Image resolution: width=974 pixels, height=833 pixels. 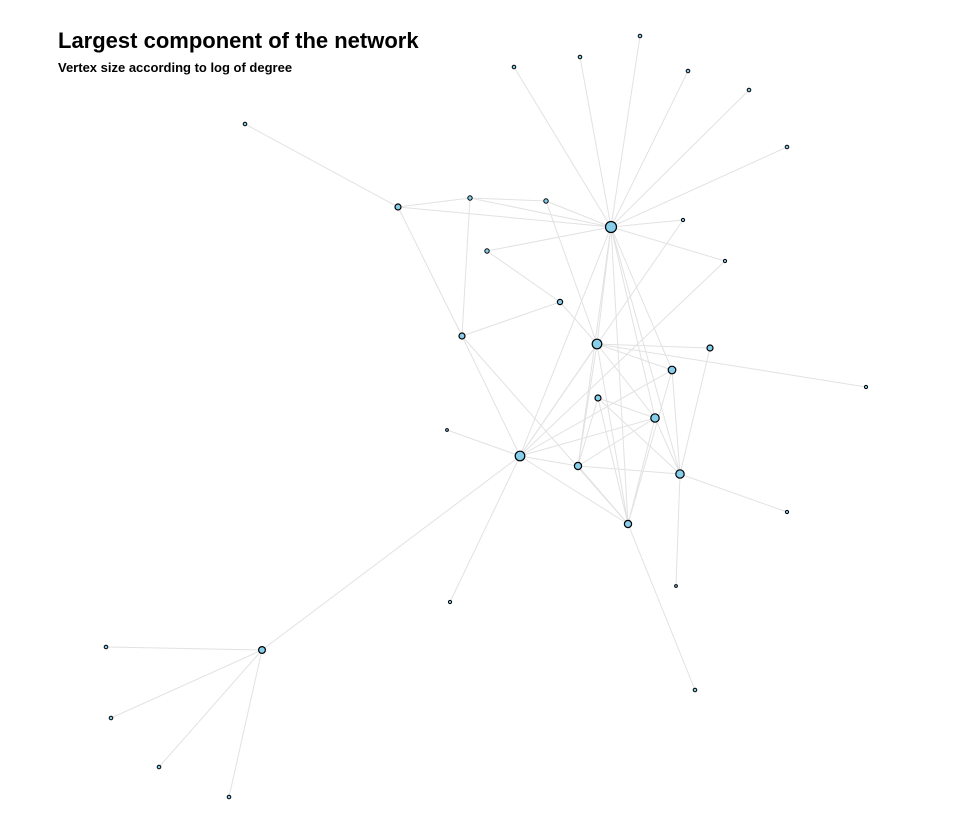 What do you see at coordinates (175, 67) in the screenshot?
I see `page-subtitle: Vertex size according to log of degree` at bounding box center [175, 67].